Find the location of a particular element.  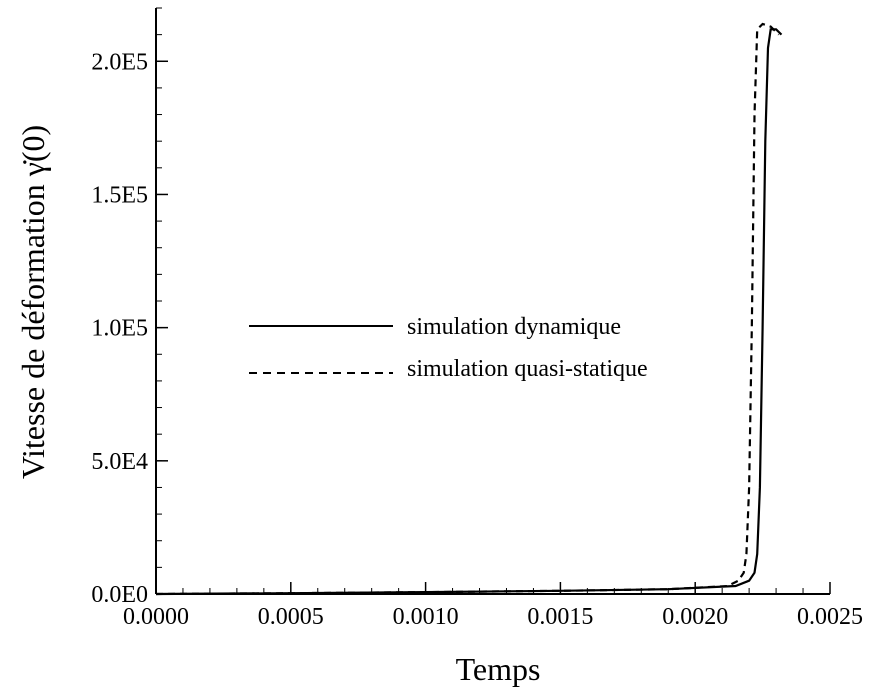

x-tick-label: 0.0005 is located at coordinates (291, 617).